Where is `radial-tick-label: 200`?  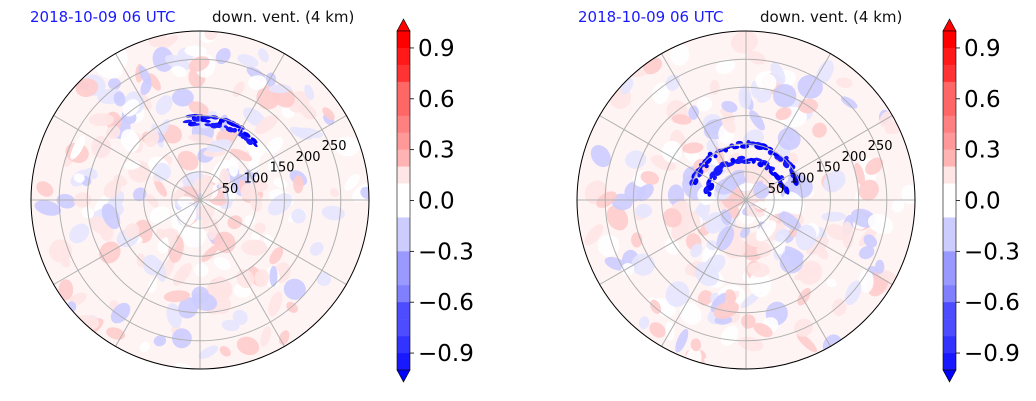
radial-tick-label: 200 is located at coordinates (854, 157).